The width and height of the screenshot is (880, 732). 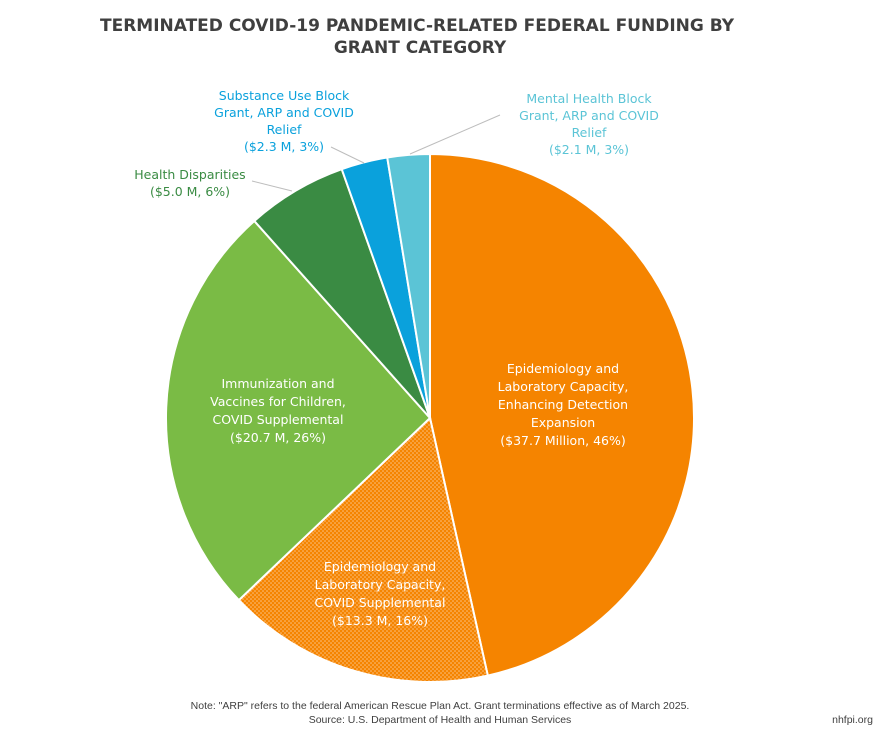 What do you see at coordinates (363, 549) in the screenshot?
I see `pie-slice-epidemiology-and-laboratory-capacity-covid-supplemental` at bounding box center [363, 549].